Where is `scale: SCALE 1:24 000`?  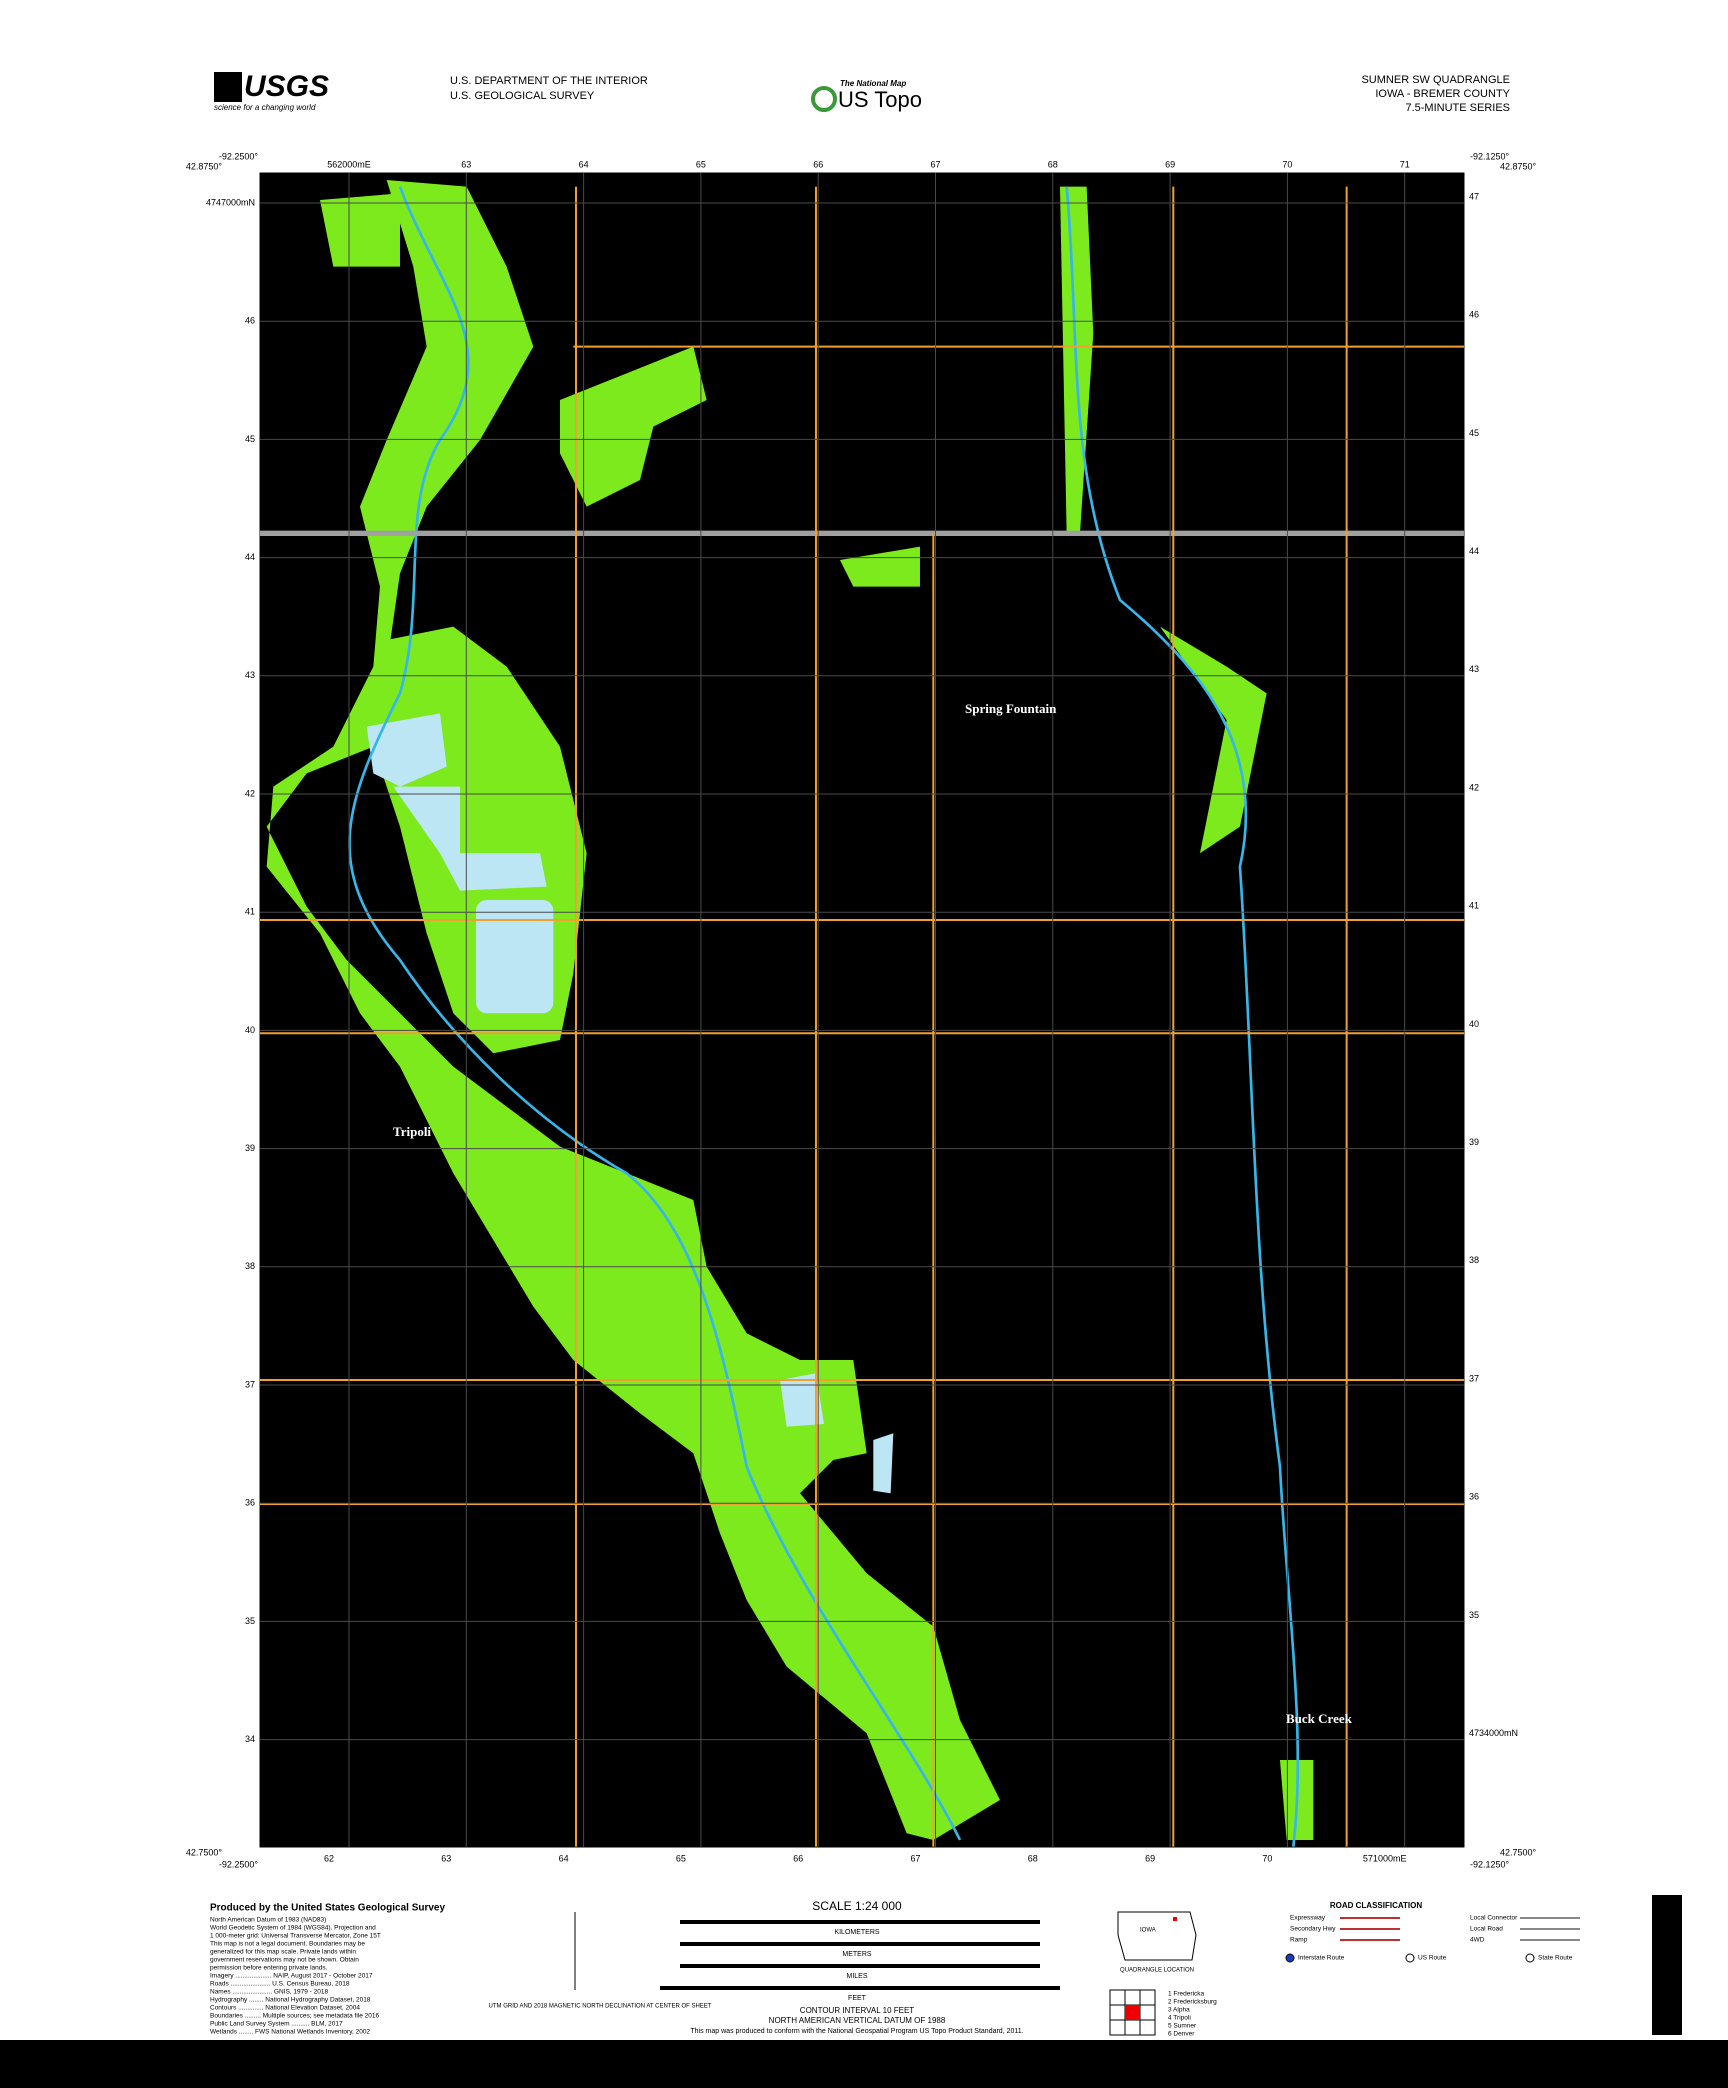
scale: SCALE 1:24 000 is located at coordinates (857, 1906).